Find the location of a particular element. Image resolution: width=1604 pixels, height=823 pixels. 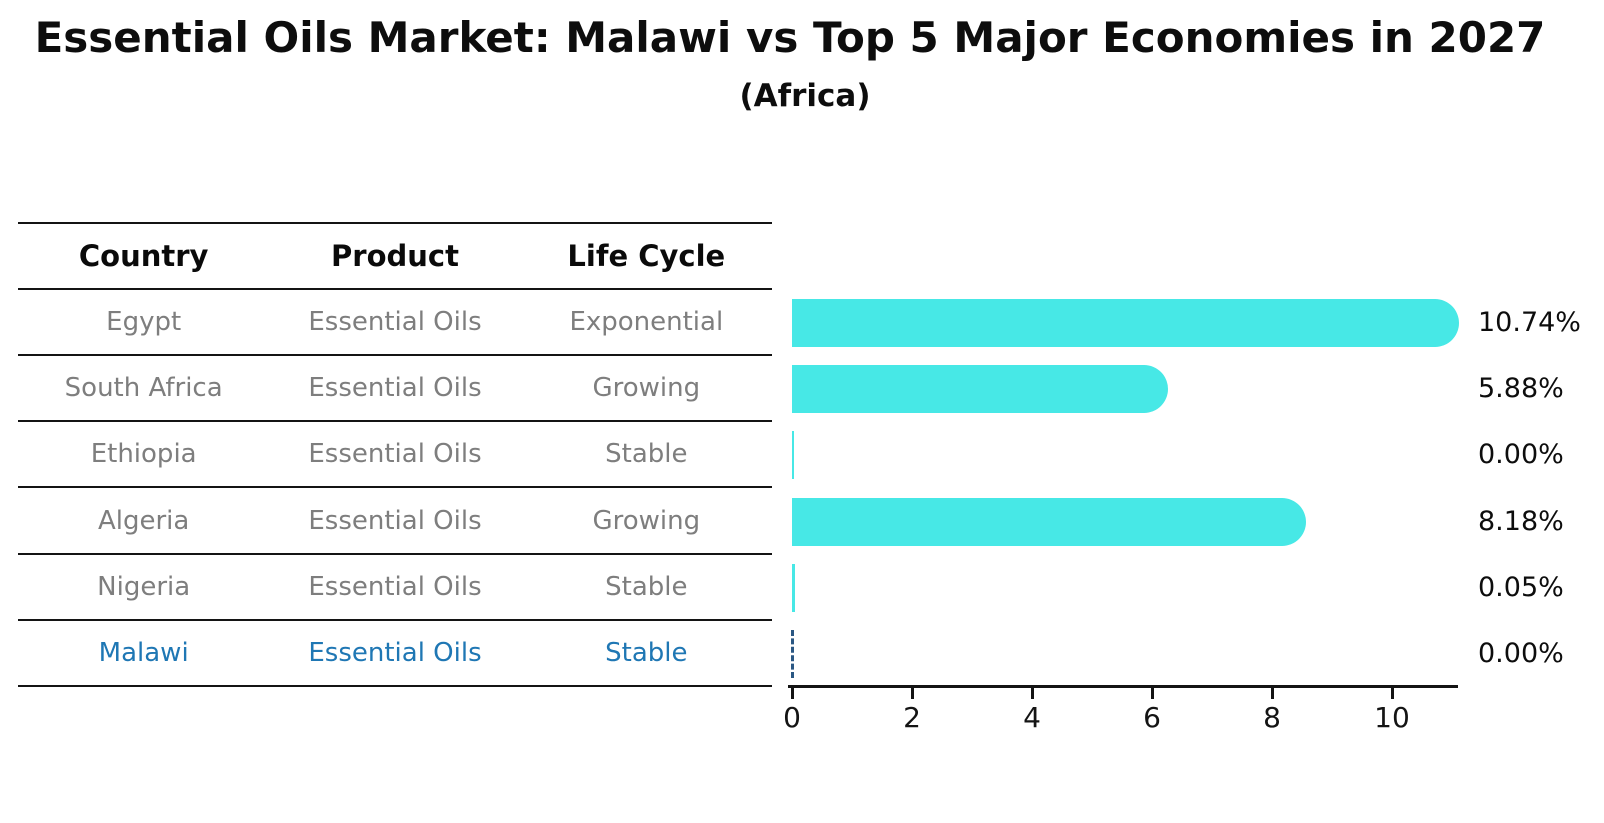

bar-ethiopia is located at coordinates (793, 455).